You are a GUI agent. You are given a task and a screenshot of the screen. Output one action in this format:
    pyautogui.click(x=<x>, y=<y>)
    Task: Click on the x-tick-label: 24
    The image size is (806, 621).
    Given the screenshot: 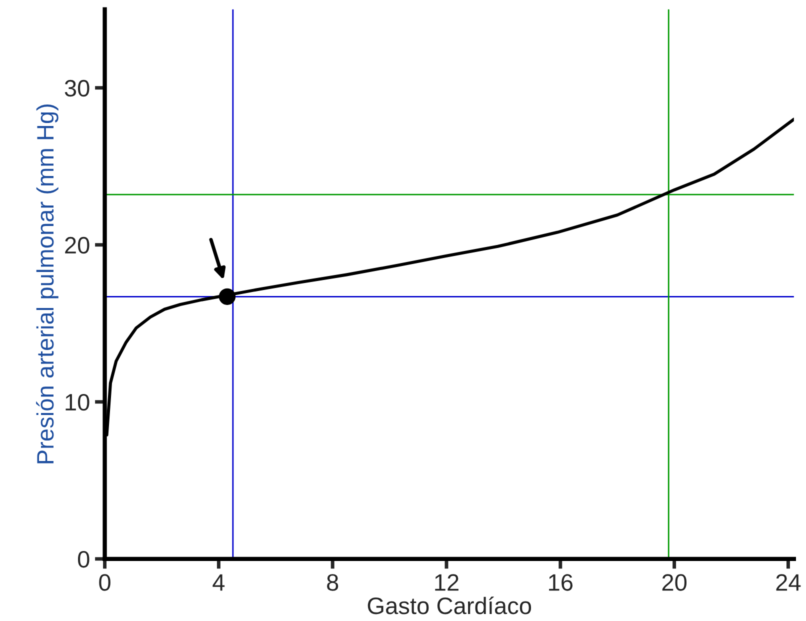 What is the action you would take?
    pyautogui.click(x=788, y=582)
    